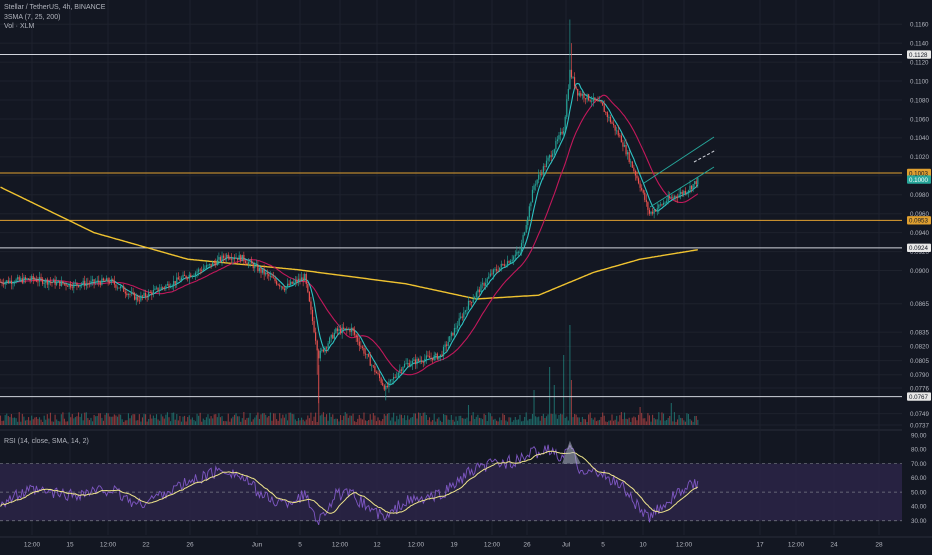 This screenshot has height=555, width=932. What do you see at coordinates (918, 397) in the screenshot?
I see `price-tag-label: 0.0767` at bounding box center [918, 397].